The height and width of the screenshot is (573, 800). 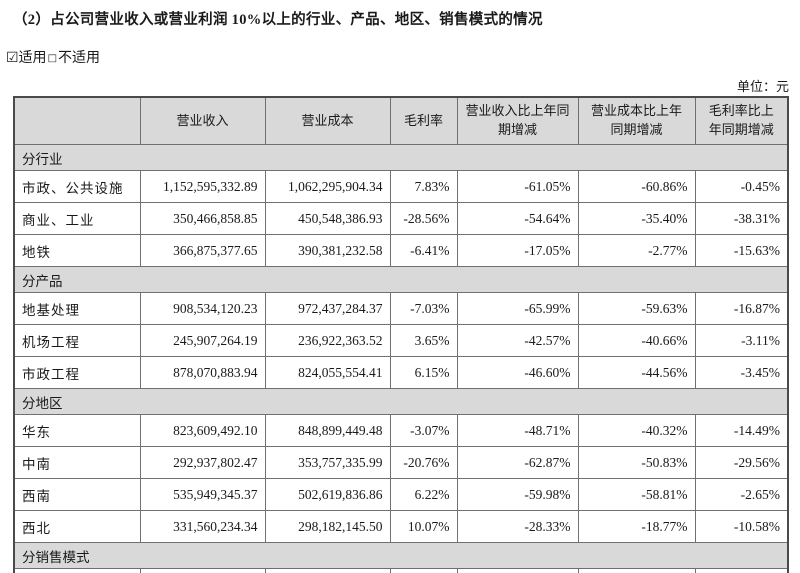 What do you see at coordinates (423, 526) in the screenshot?
I see `gross-margin-cell: 10.07%` at bounding box center [423, 526].